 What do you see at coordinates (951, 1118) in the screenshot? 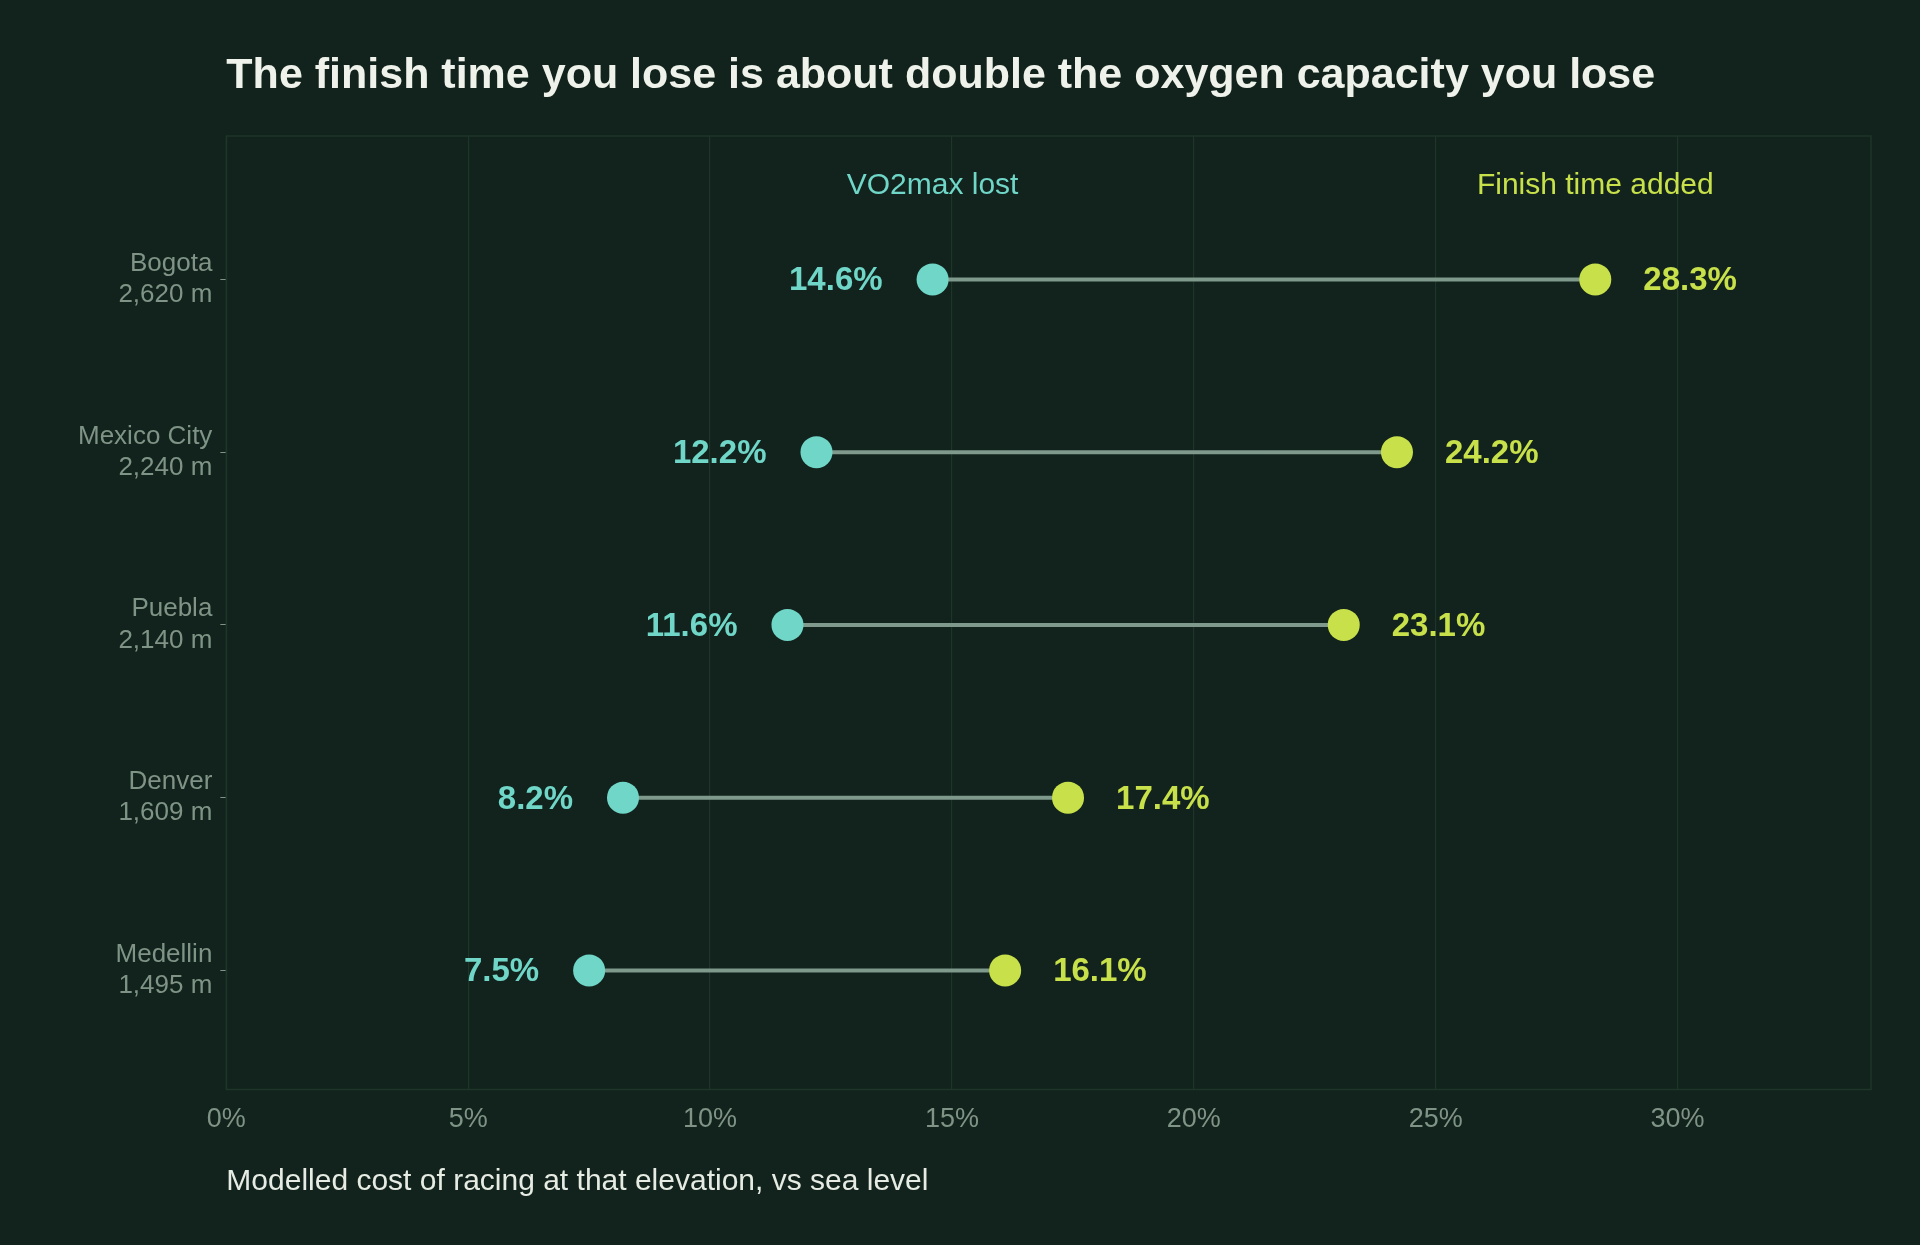
I see `x-tick-label: 15%` at bounding box center [951, 1118].